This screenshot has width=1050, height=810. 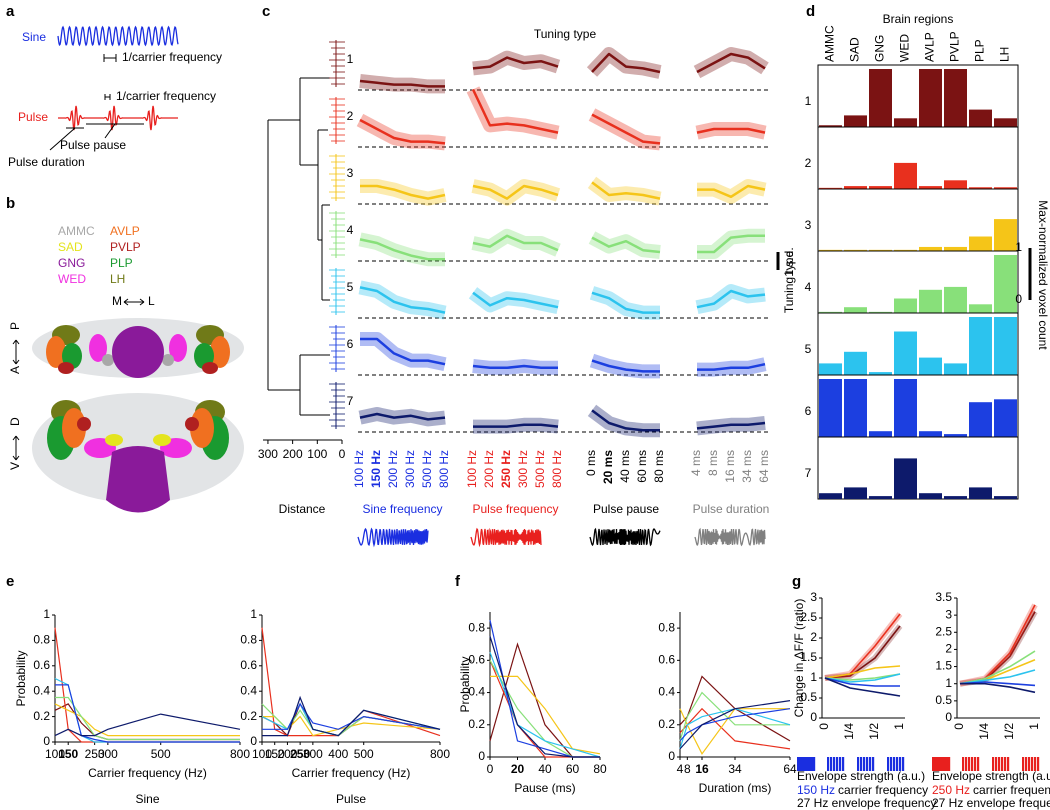 What do you see at coordinates (16, 352) in the screenshot?
I see `arrow` at bounding box center [16, 352].